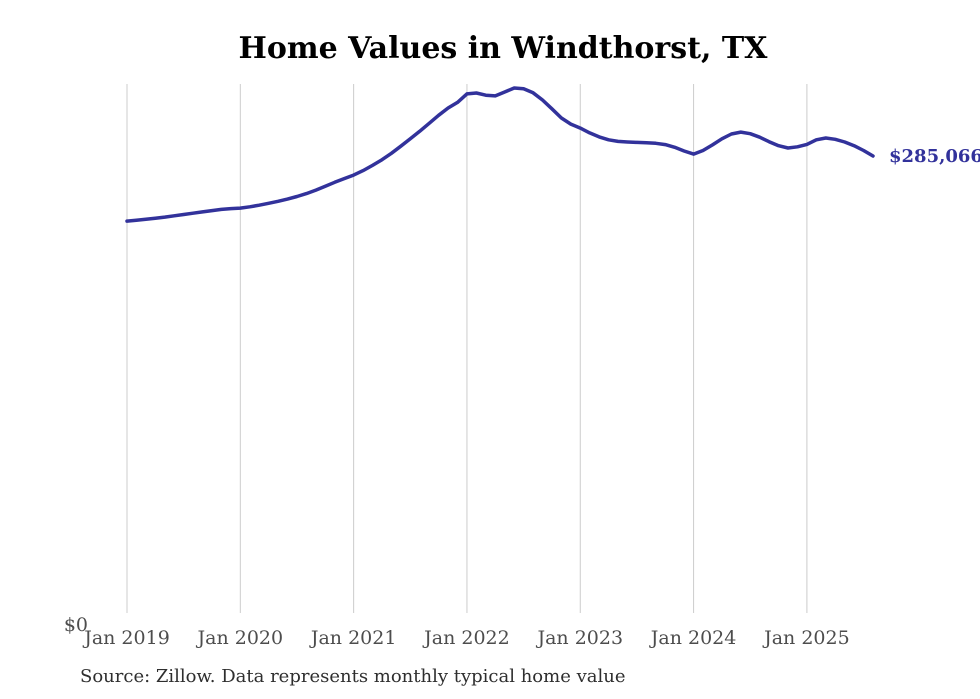  What do you see at coordinates (353, 638) in the screenshot?
I see `x-tick-label: Jan 2021` at bounding box center [353, 638].